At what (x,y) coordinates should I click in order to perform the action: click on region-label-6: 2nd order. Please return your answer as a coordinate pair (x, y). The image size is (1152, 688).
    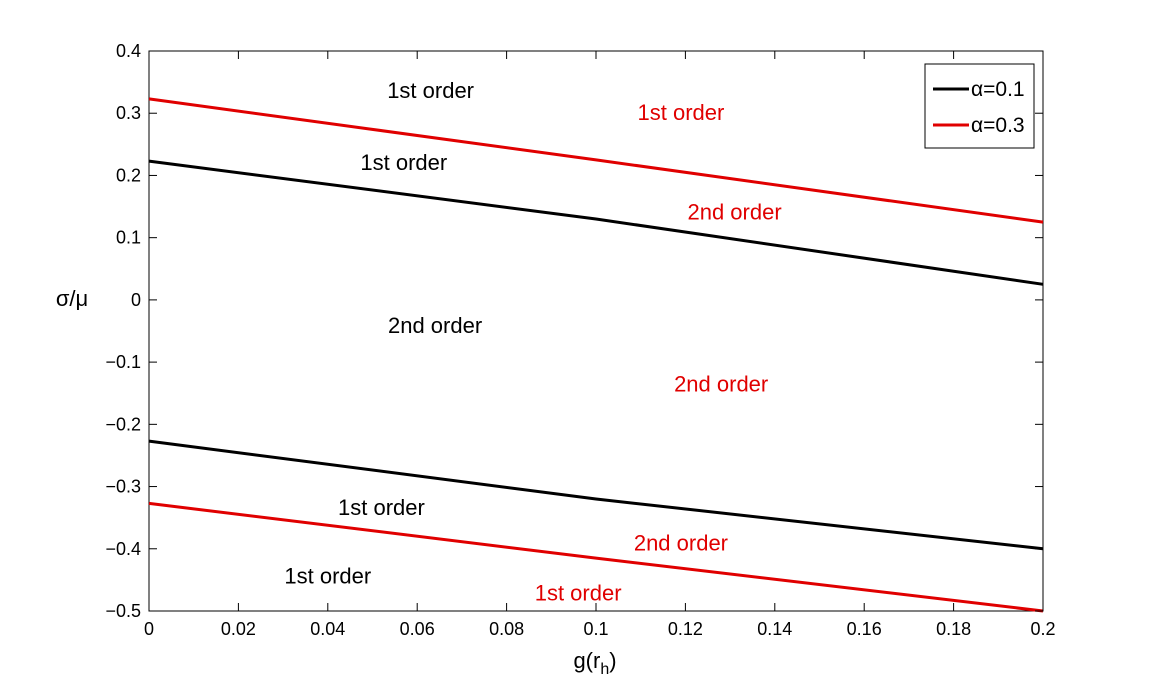
    Looking at the image, I should click on (721, 383).